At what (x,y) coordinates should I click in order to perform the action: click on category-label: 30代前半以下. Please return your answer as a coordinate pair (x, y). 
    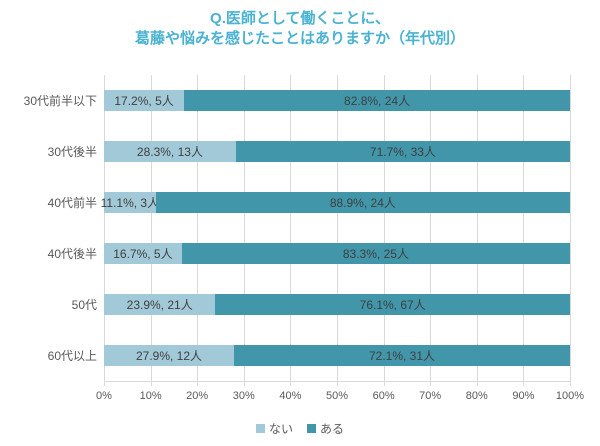
    Looking at the image, I should click on (60, 101).